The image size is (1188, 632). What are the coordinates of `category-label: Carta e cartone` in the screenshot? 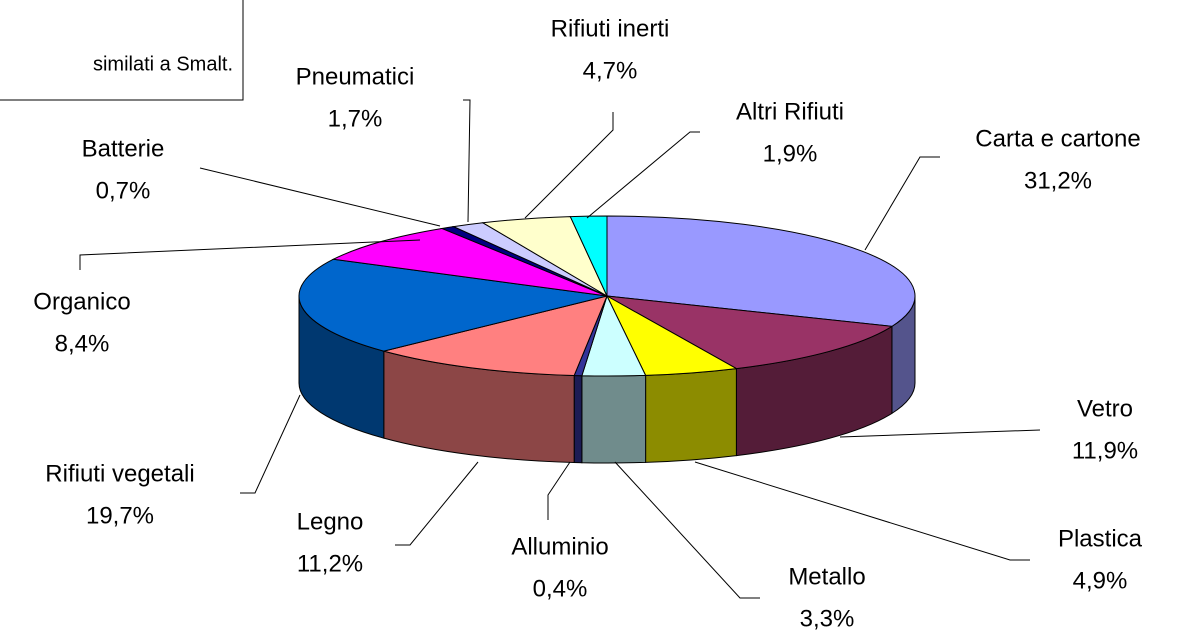 It's located at (1057, 138).